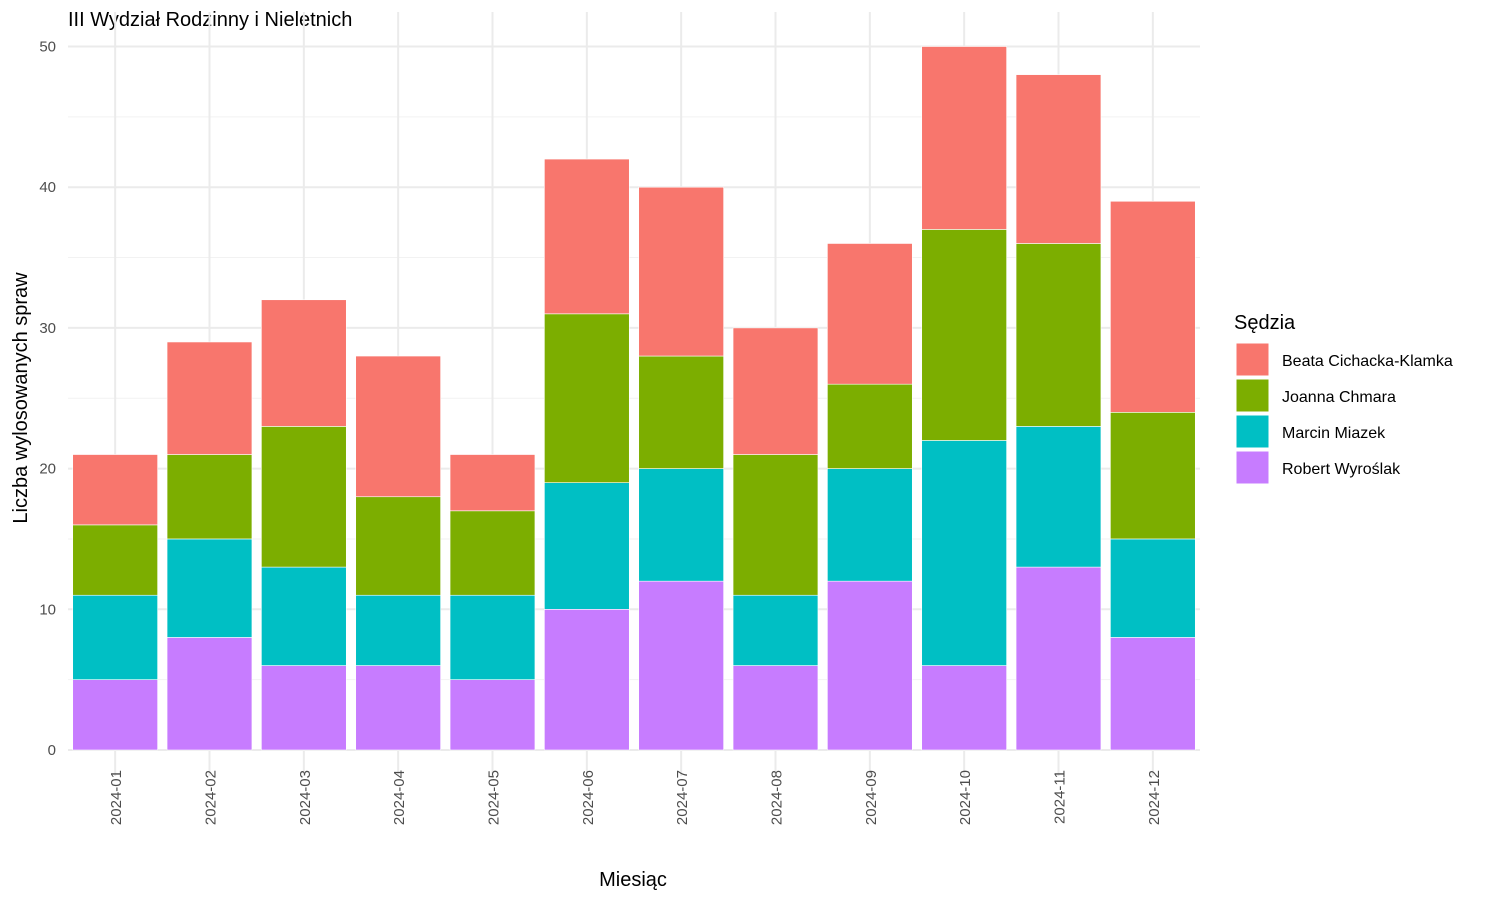  Describe the element at coordinates (305, 797) in the screenshot. I see `x-tick-label: 2024-03` at that location.